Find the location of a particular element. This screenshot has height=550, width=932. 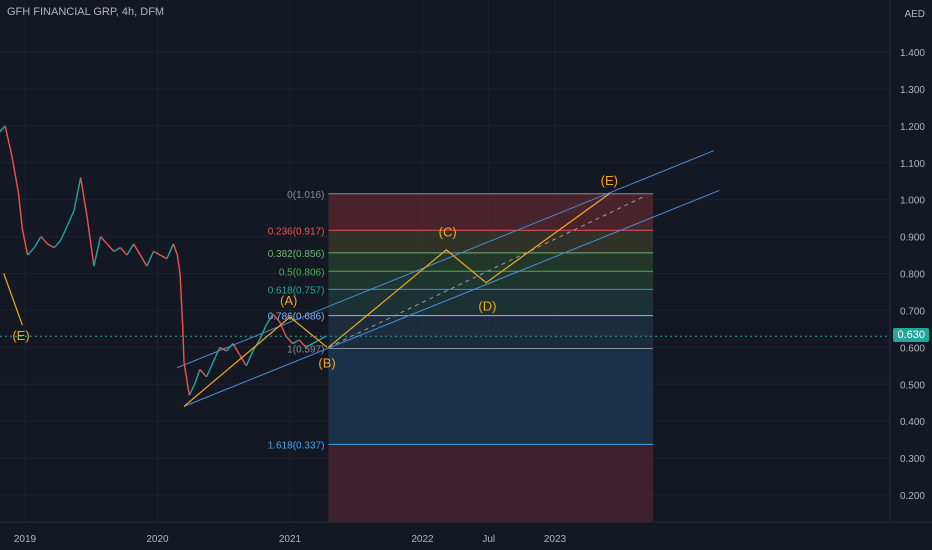

y-tick-label: 0.800 is located at coordinates (912, 275).